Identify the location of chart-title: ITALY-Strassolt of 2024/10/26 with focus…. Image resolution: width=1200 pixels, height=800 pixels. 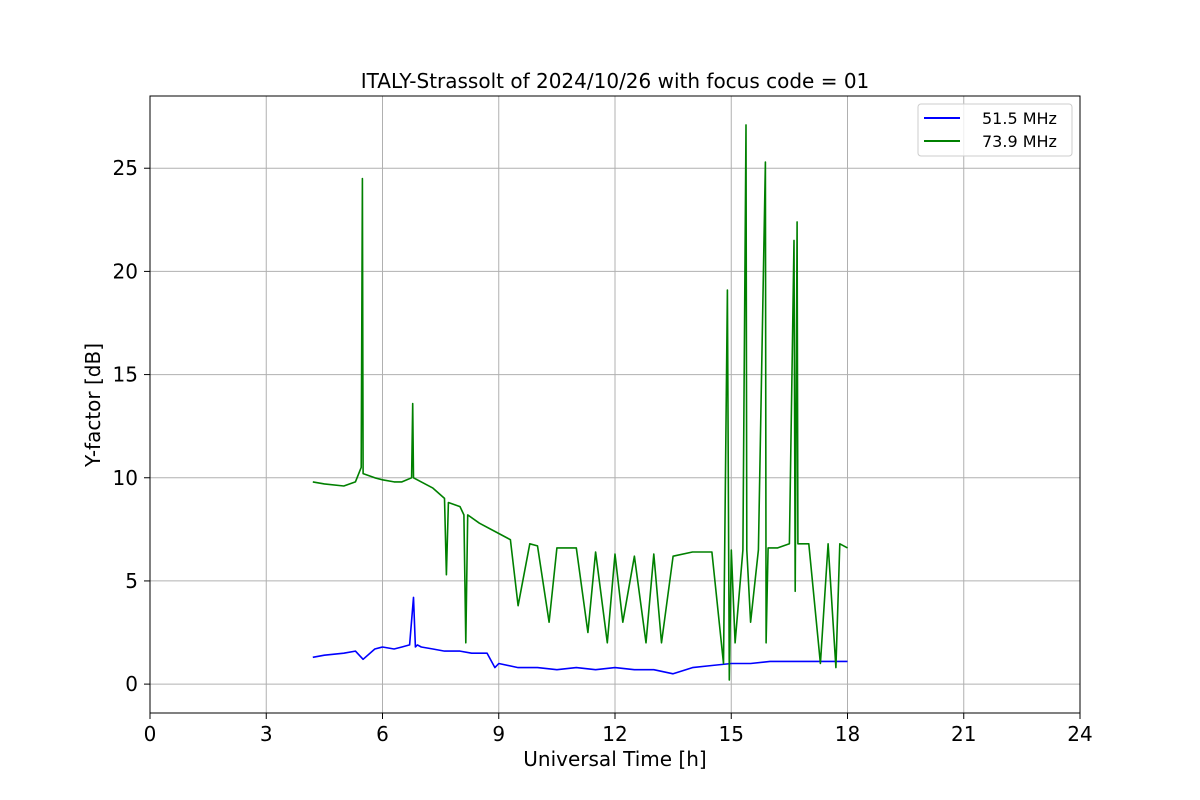
(615, 81).